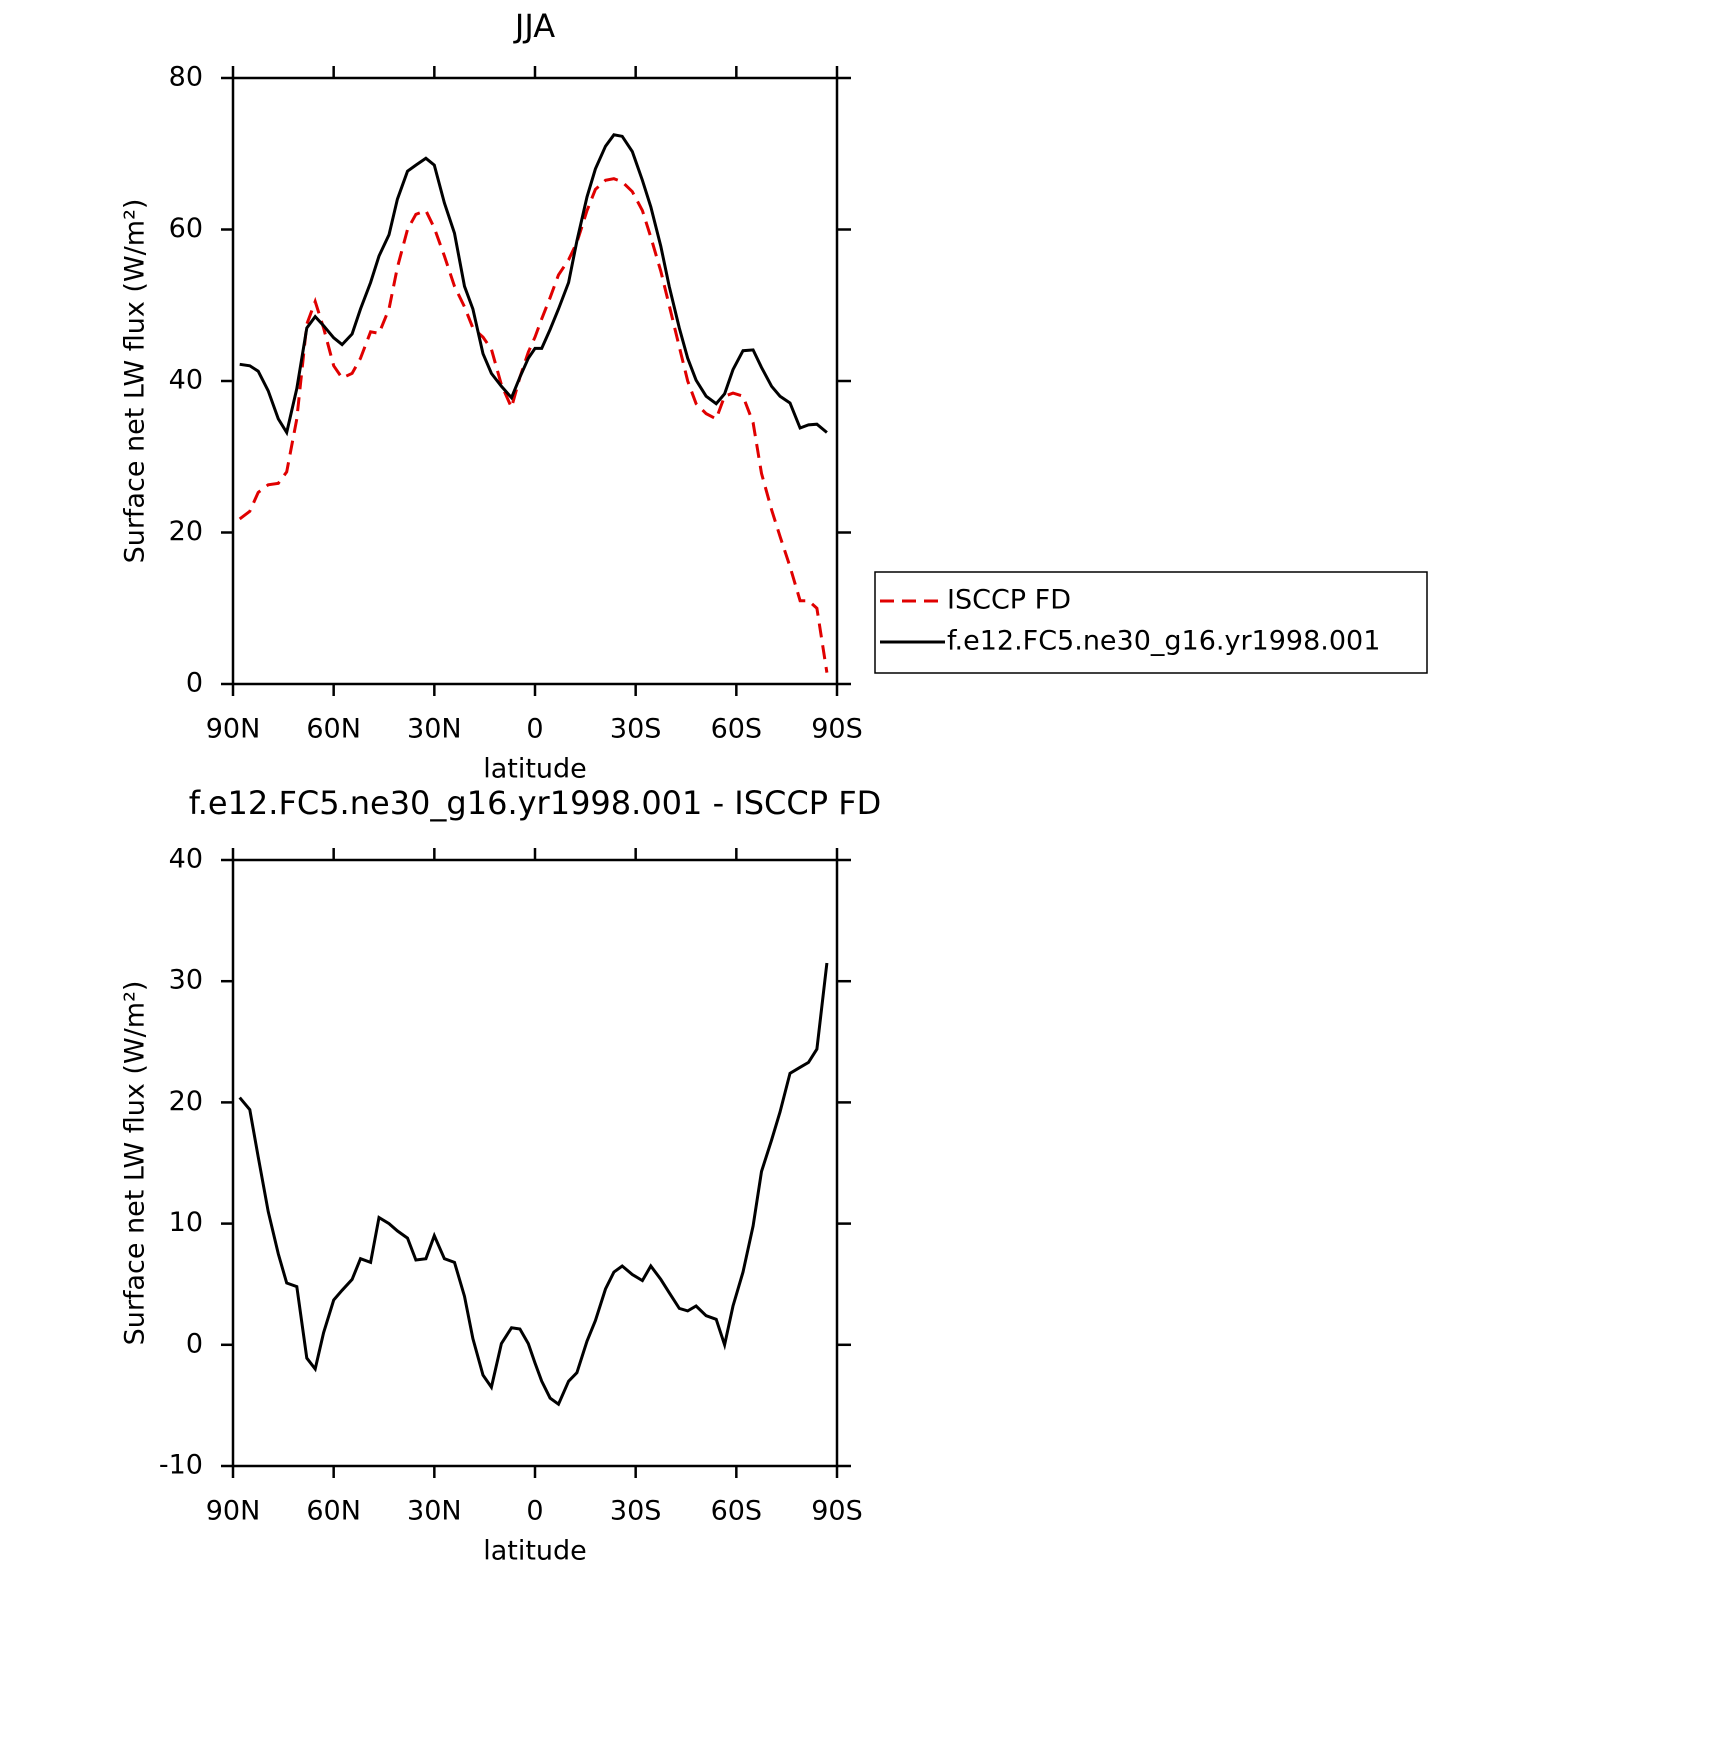 This screenshot has width=1710, height=1762. I want to click on y-tick-label: 80, so click(186, 77).